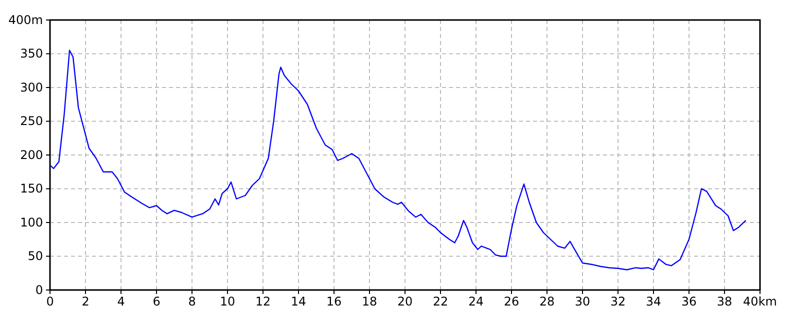  What do you see at coordinates (39, 289) in the screenshot?
I see `y-tick-label: 0` at bounding box center [39, 289].